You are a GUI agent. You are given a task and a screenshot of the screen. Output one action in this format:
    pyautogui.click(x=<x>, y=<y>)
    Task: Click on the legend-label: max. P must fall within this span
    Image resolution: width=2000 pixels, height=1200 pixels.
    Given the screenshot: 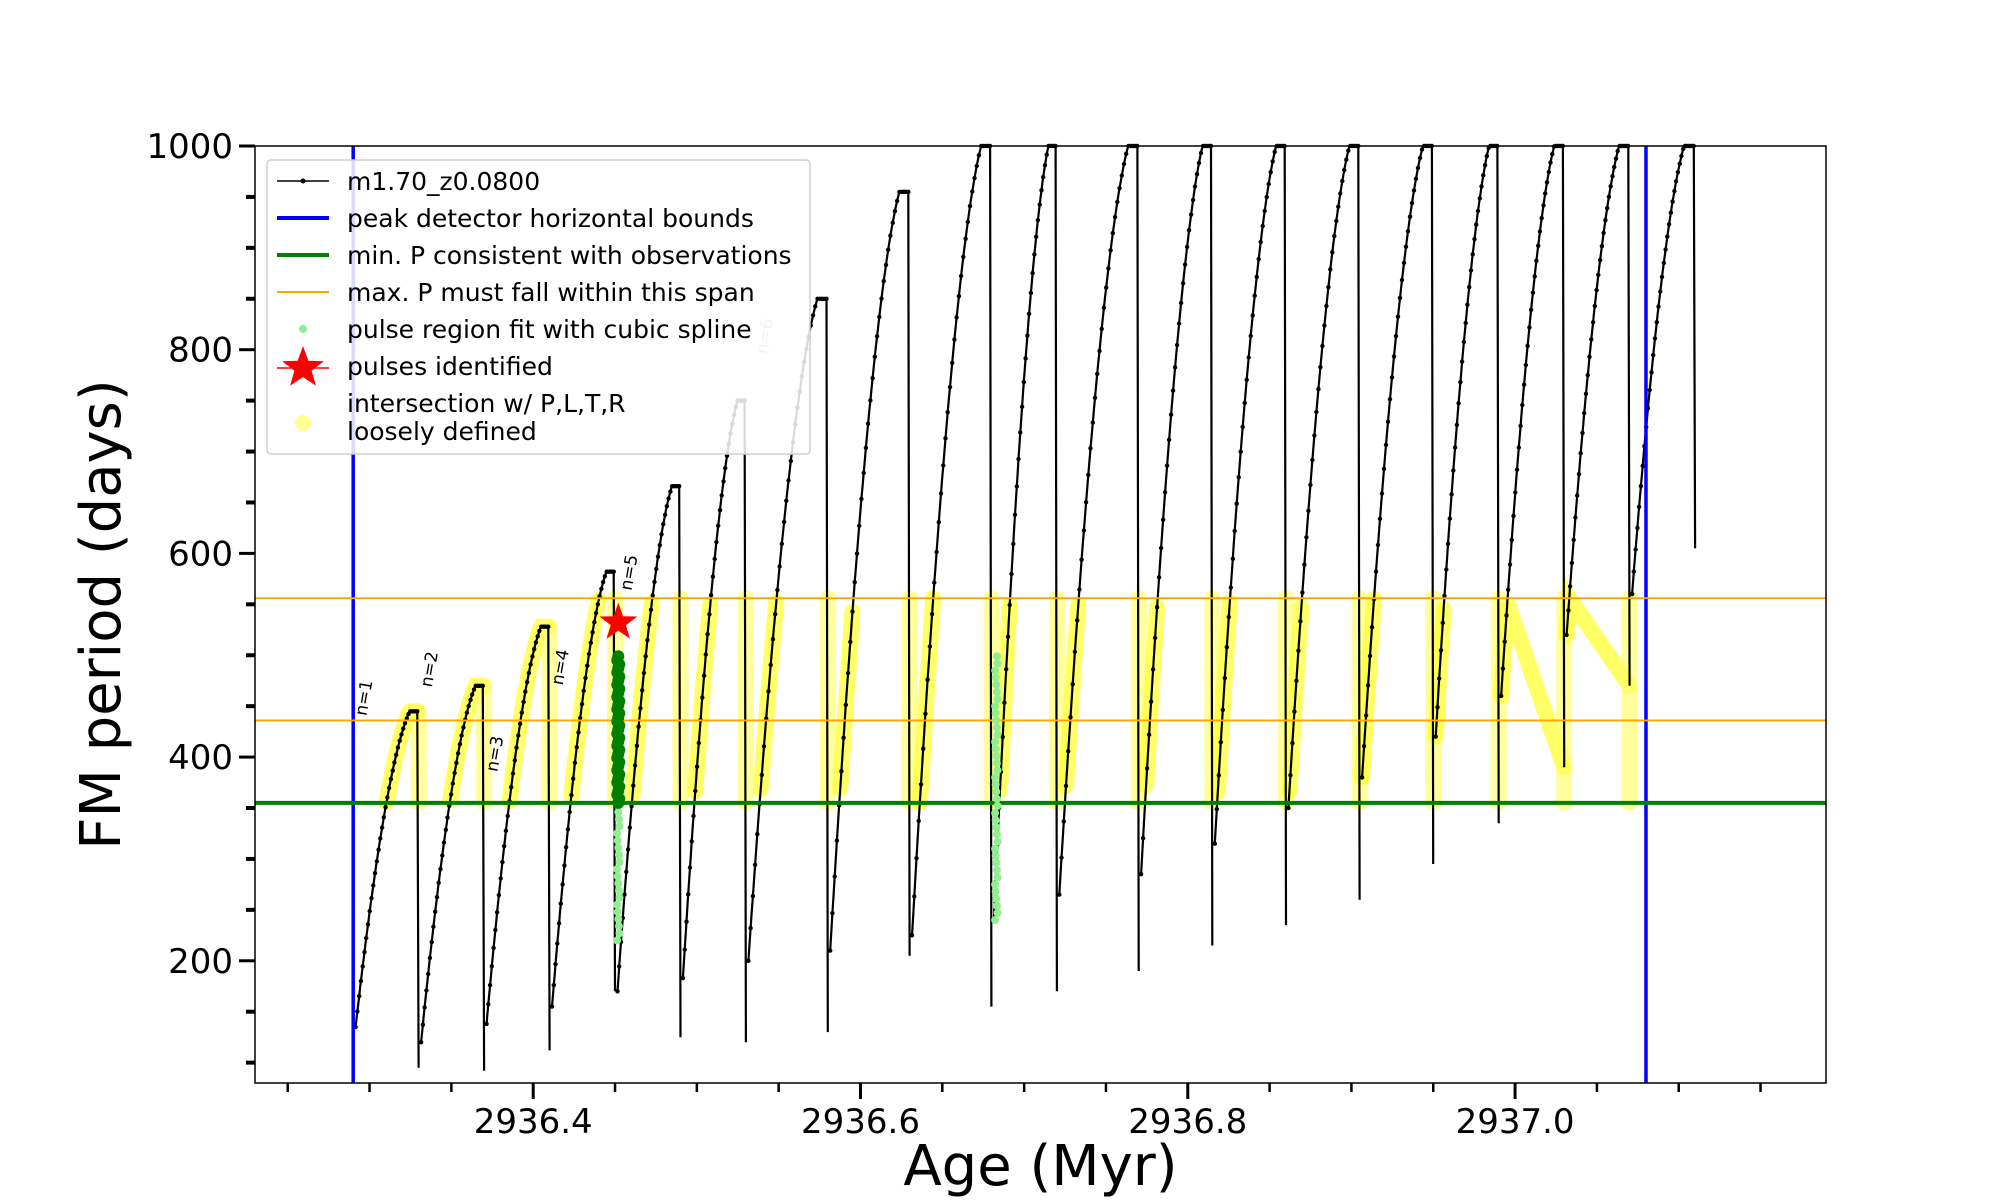 What is the action you would take?
    pyautogui.click(x=551, y=292)
    